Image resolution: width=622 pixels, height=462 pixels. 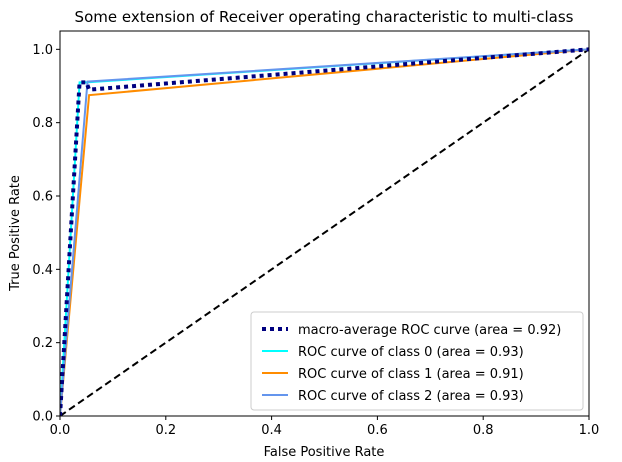 What do you see at coordinates (42, 343) in the screenshot?
I see `y-tick-label: 0.2` at bounding box center [42, 343].